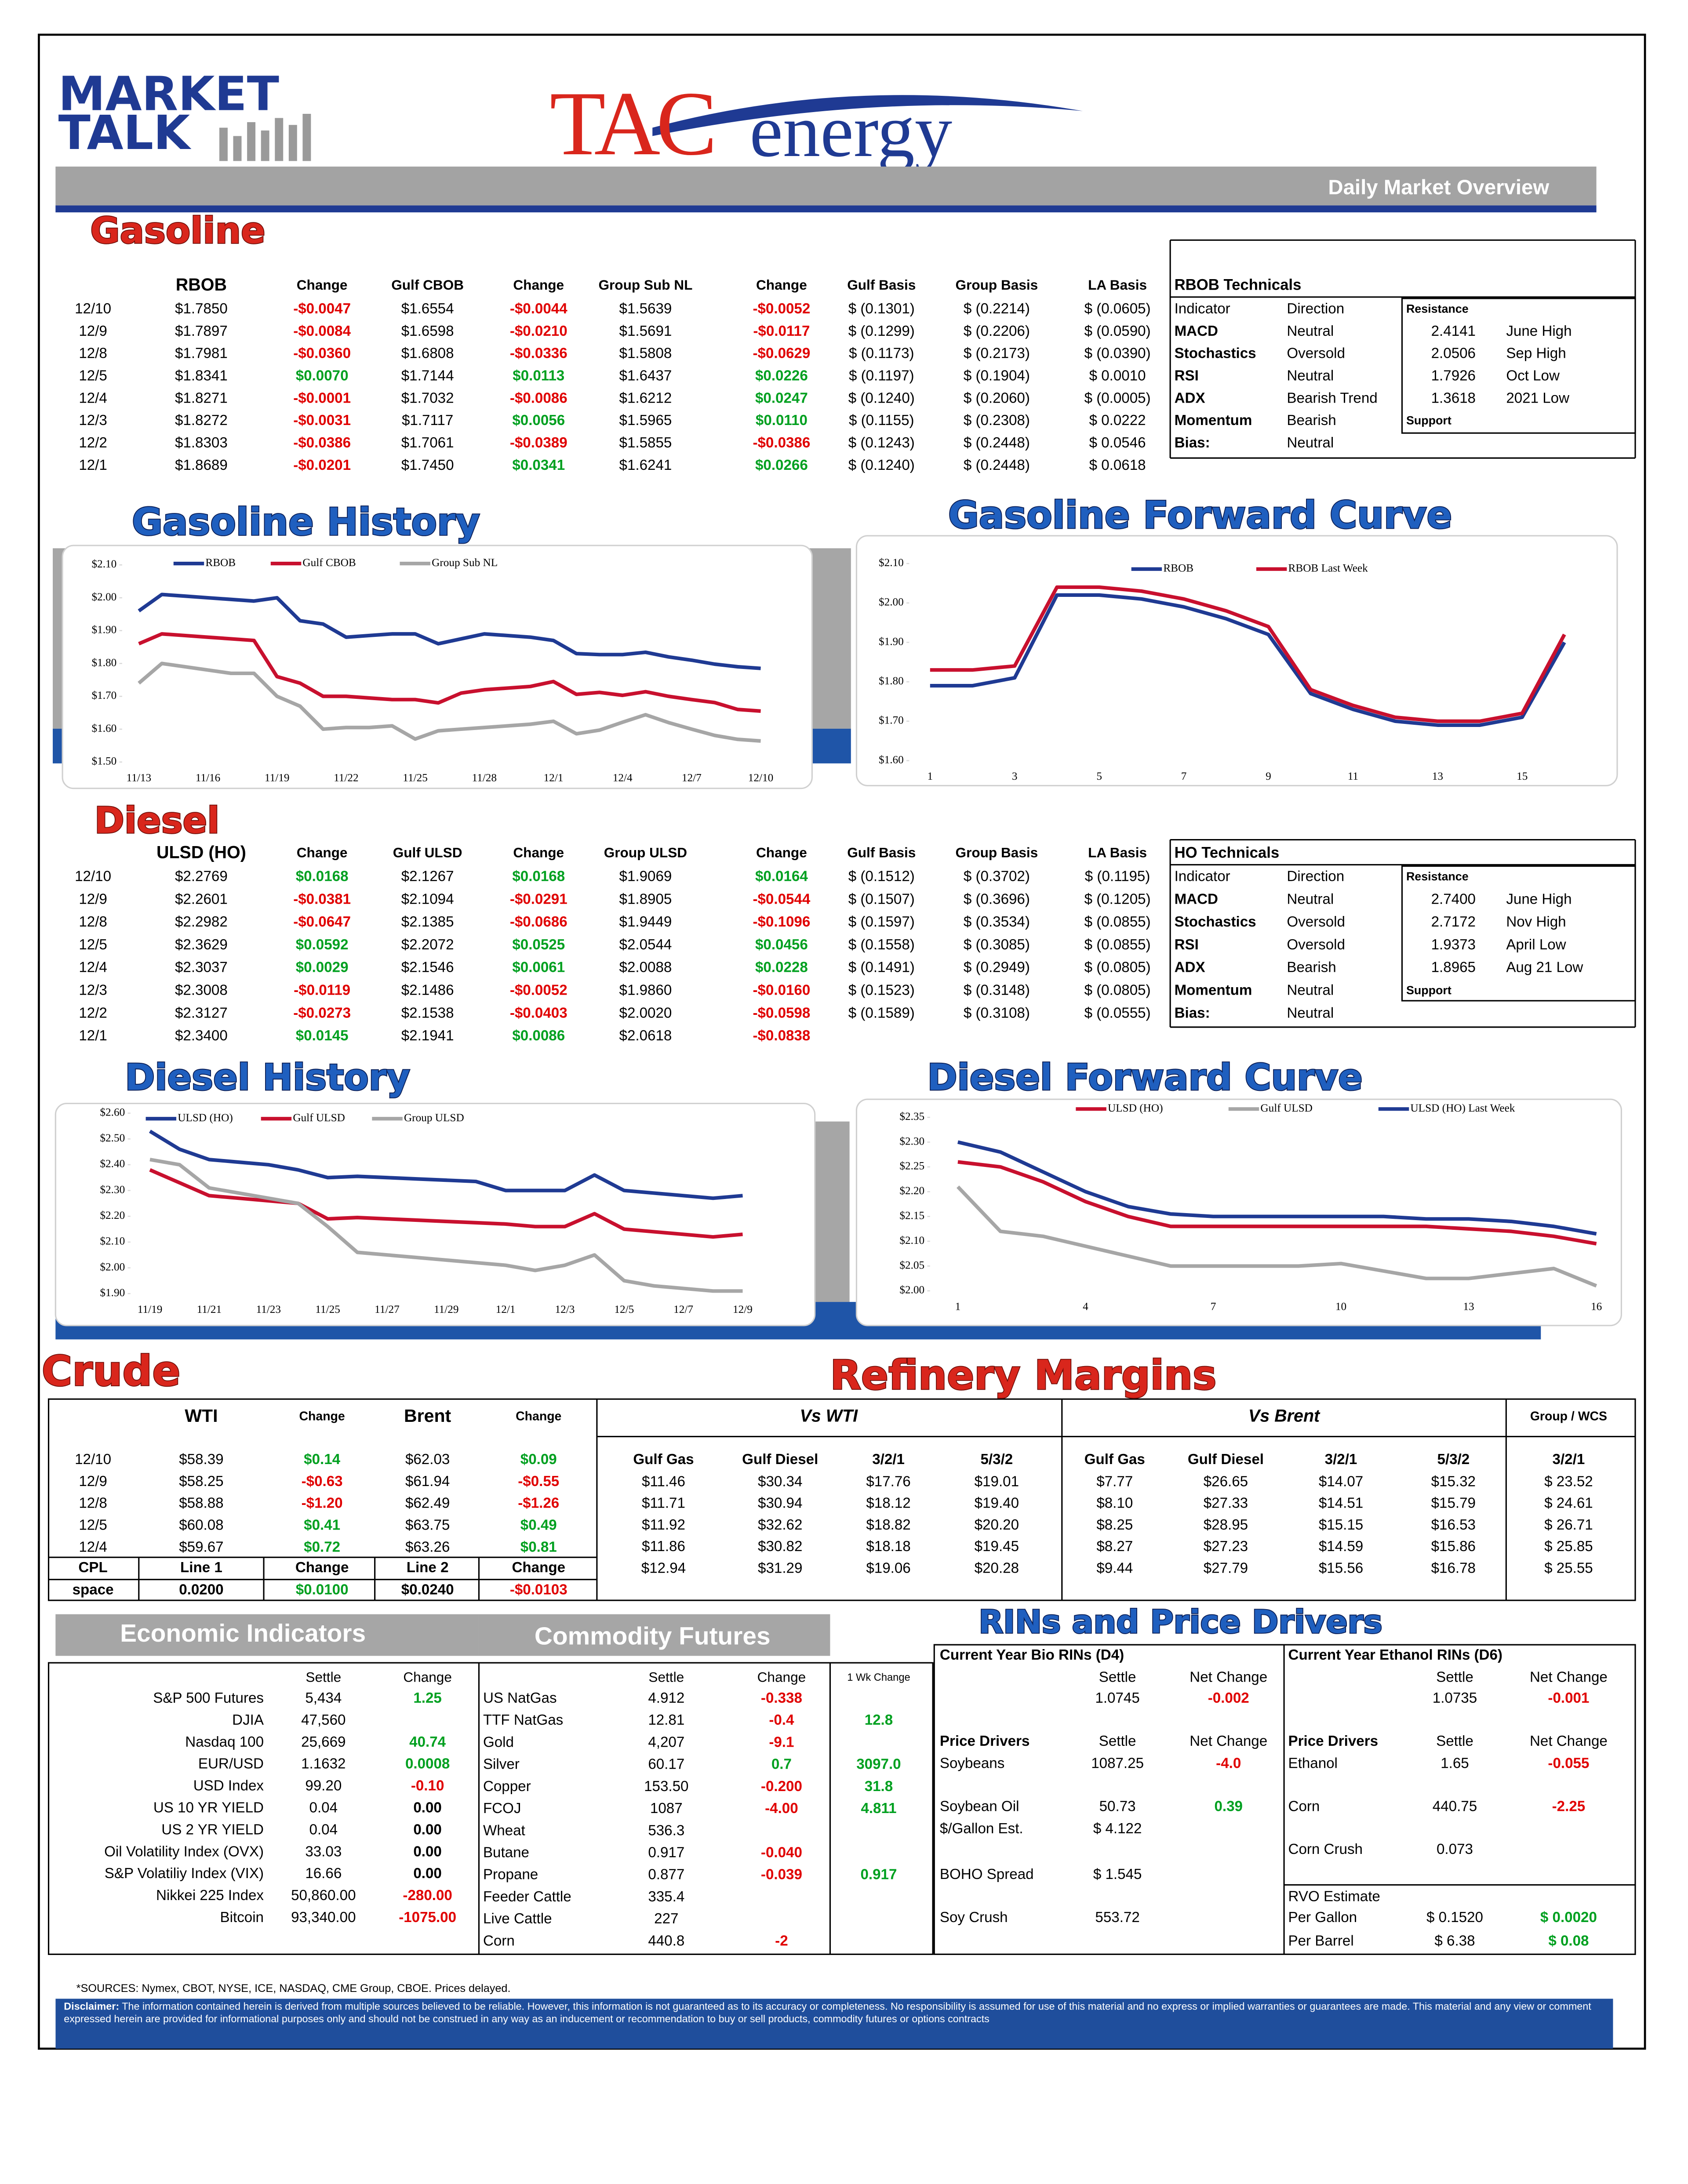 Image resolution: width=1688 pixels, height=2184 pixels. Describe the element at coordinates (538, 945) in the screenshot. I see `table-cell: $0.0525` at that location.